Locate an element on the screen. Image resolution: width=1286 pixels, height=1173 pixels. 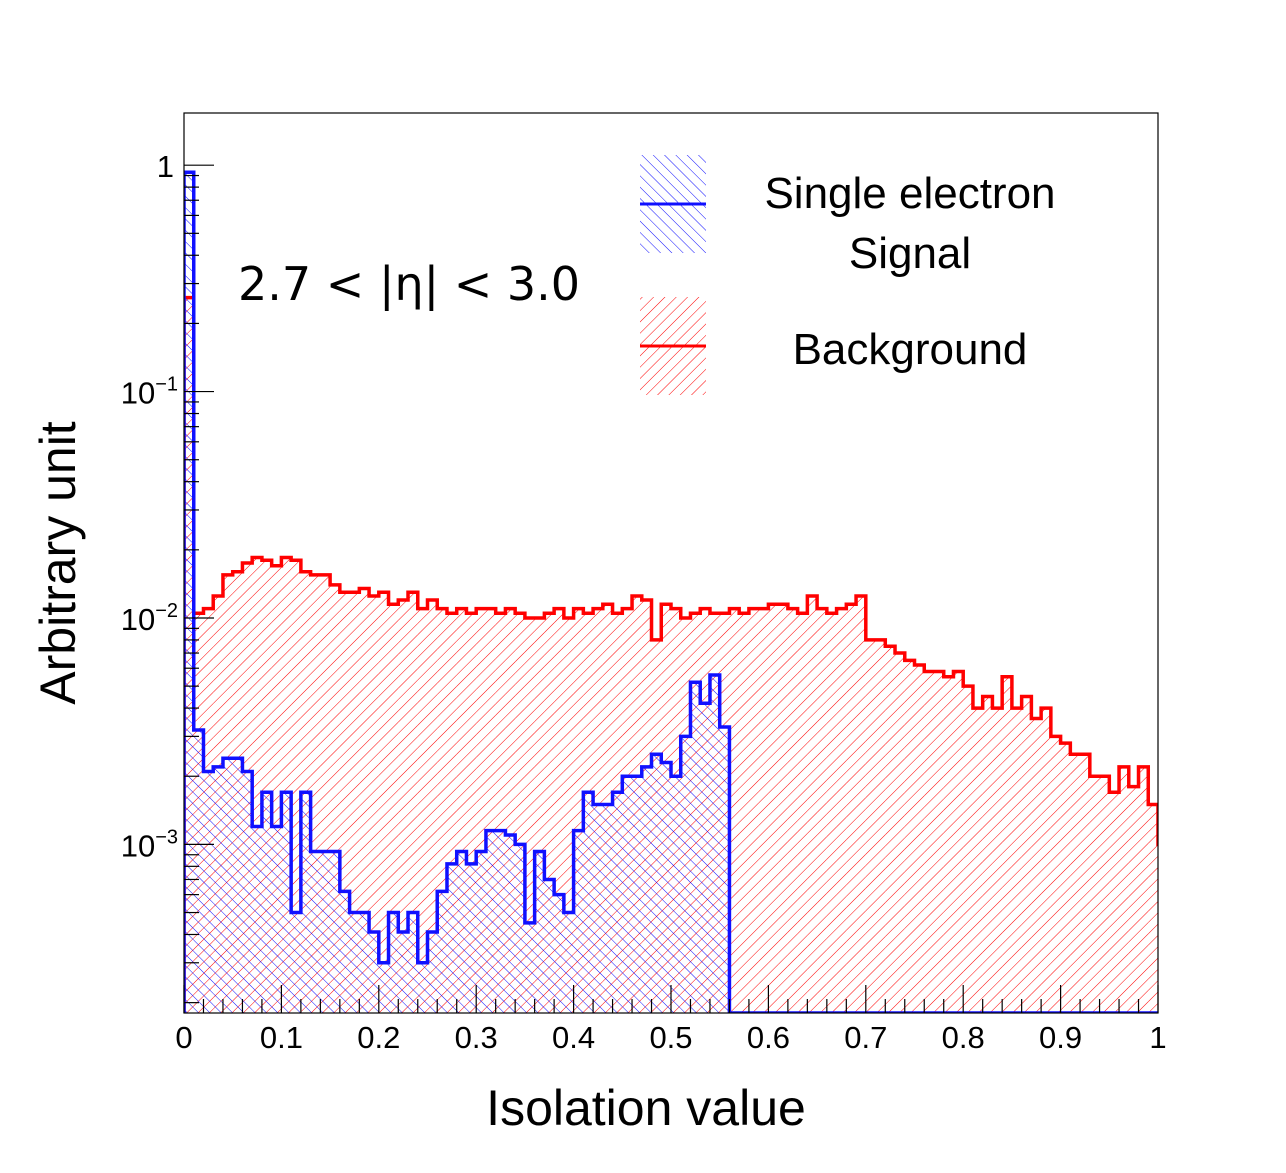
legend-entry-signal: Single electron Signal is located at coordinates (848, 216).